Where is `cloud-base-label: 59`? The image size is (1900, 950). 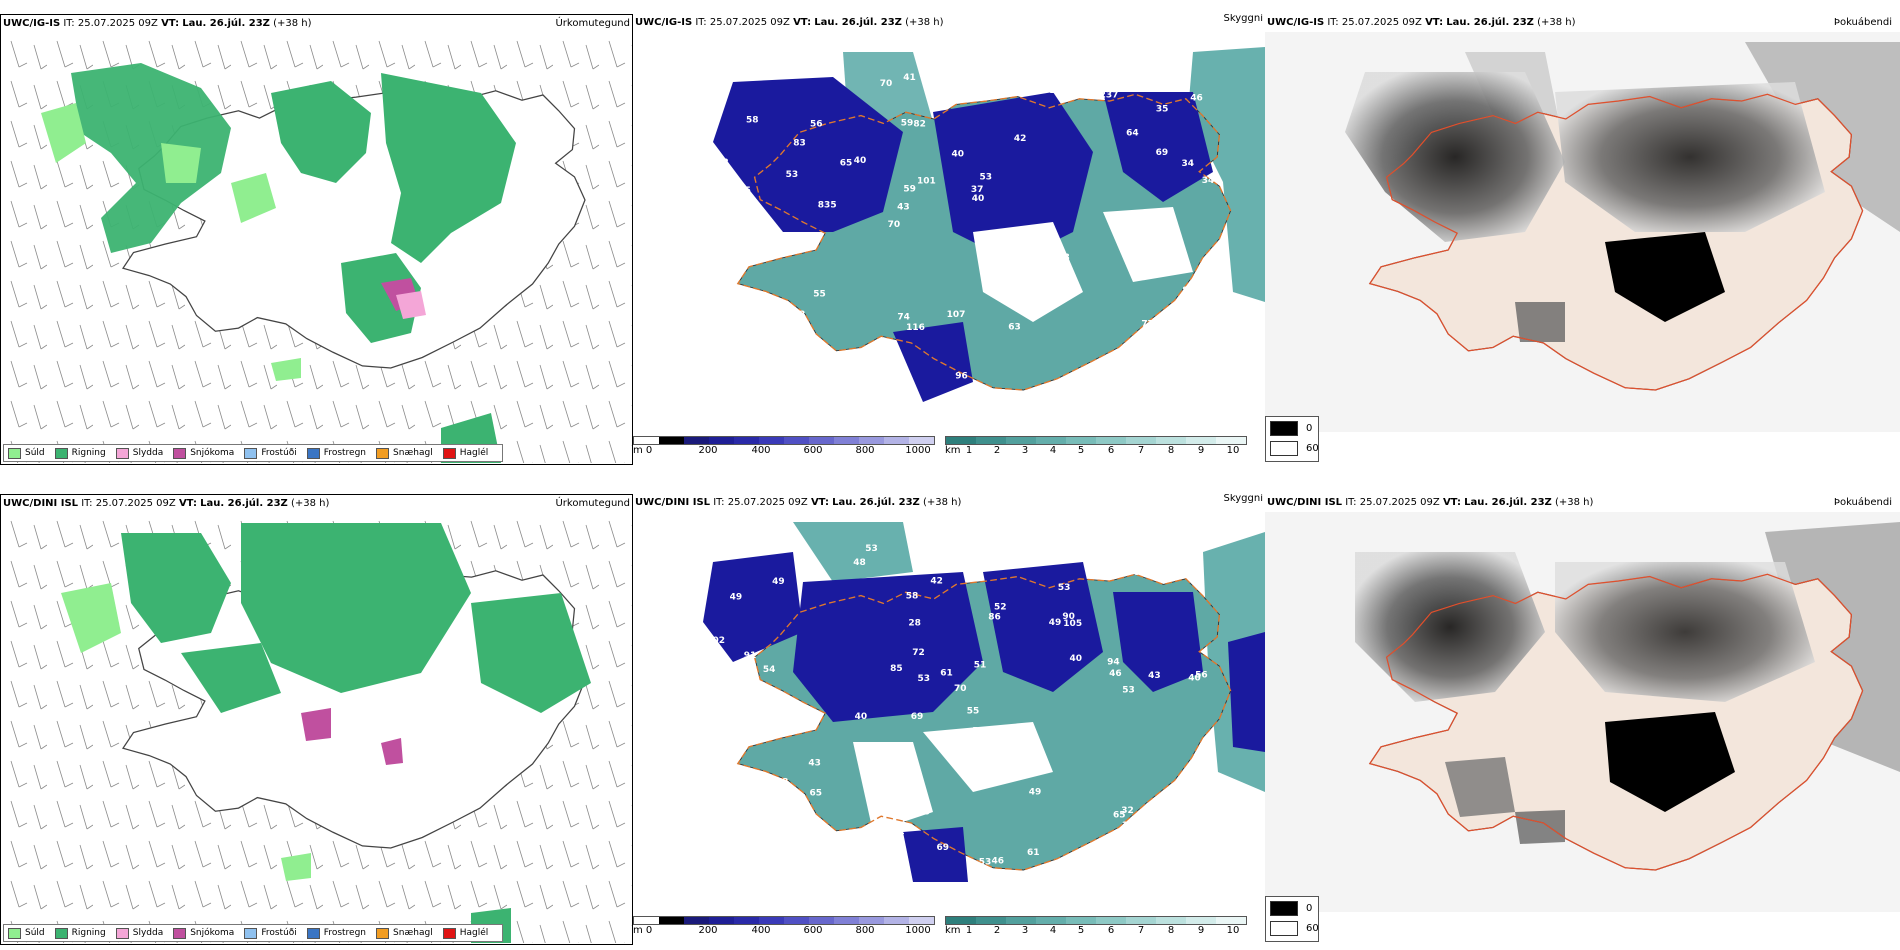
cloud-base-label: 59 is located at coordinates (1147, 564).